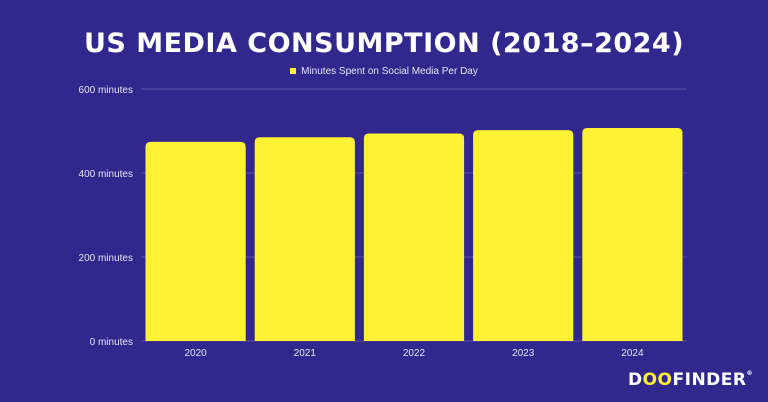 This screenshot has height=402, width=768. What do you see at coordinates (690, 380) in the screenshot?
I see `doofinder-logo: DOOFINDER®` at bounding box center [690, 380].